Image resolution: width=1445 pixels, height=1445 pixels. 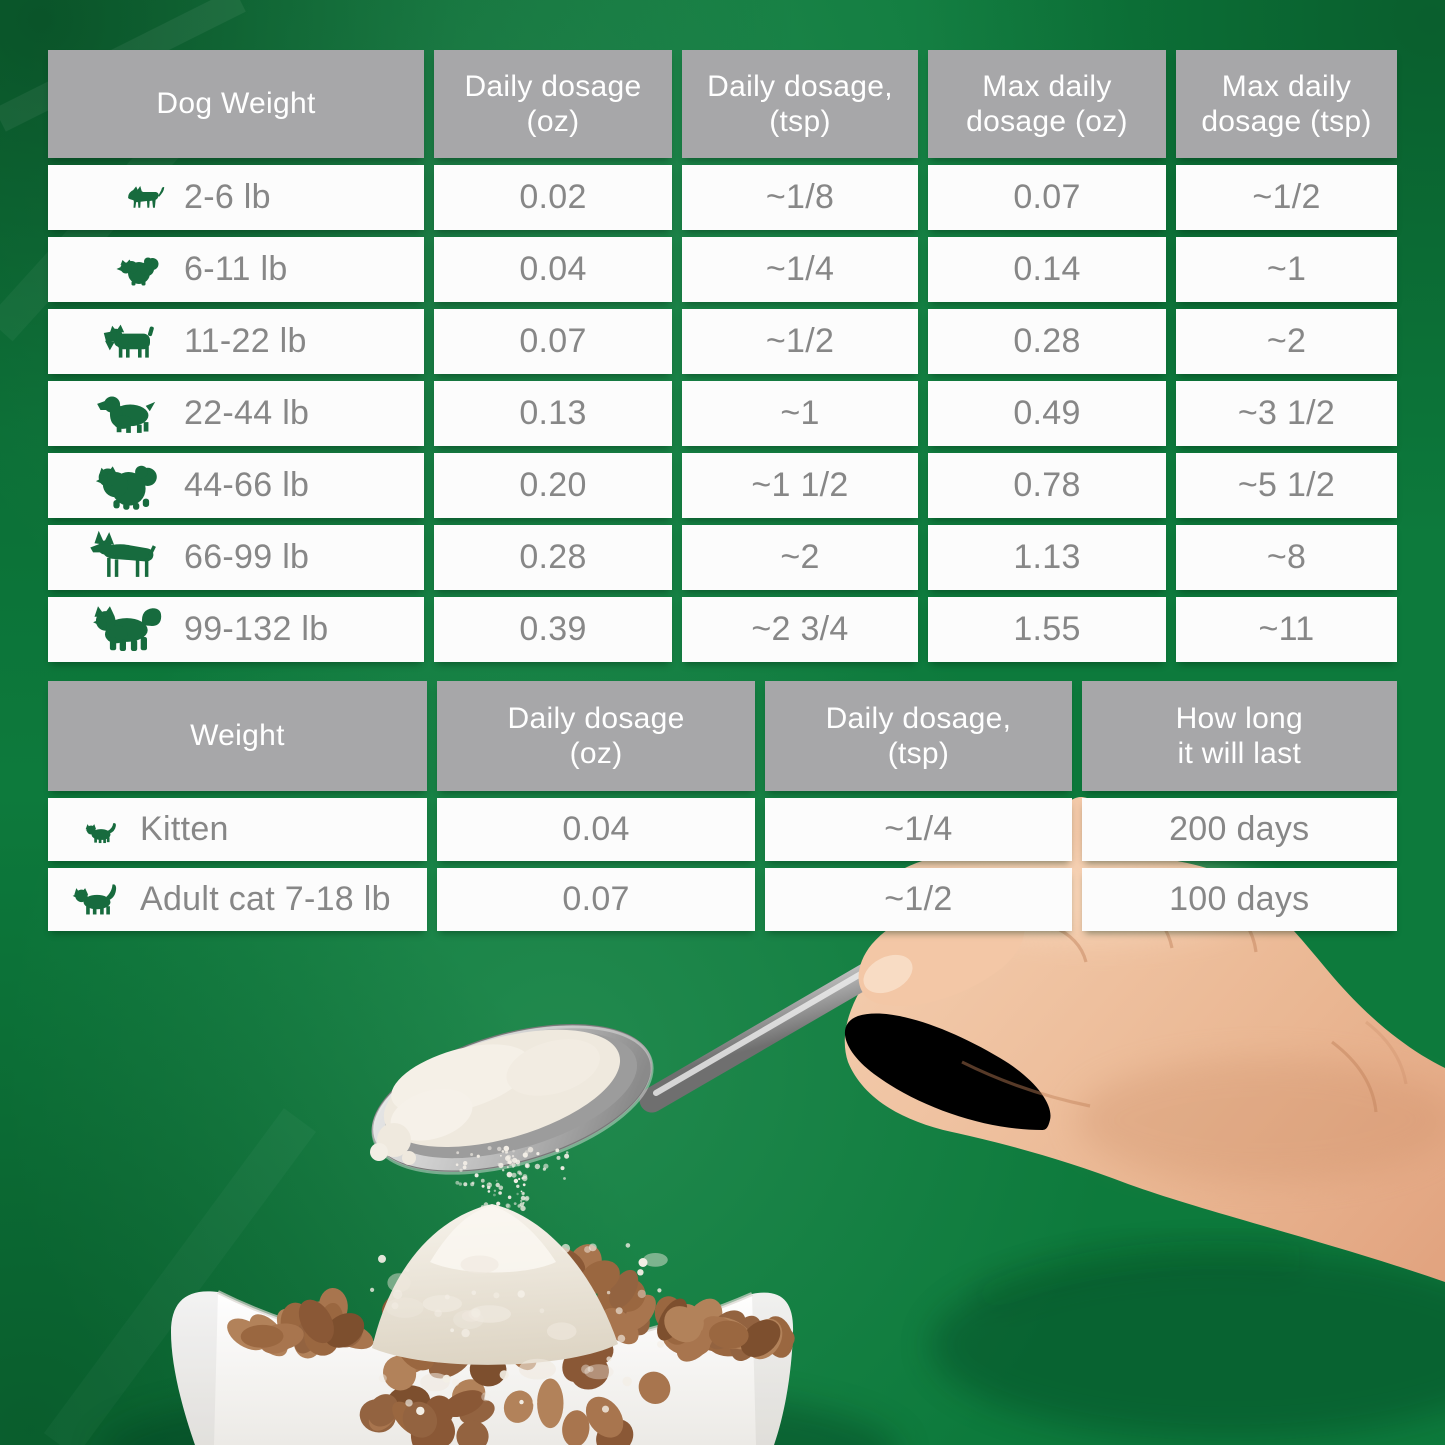 What do you see at coordinates (596, 736) in the screenshot?
I see `cat-header-daily-oz: Daily dosage (oz)` at bounding box center [596, 736].